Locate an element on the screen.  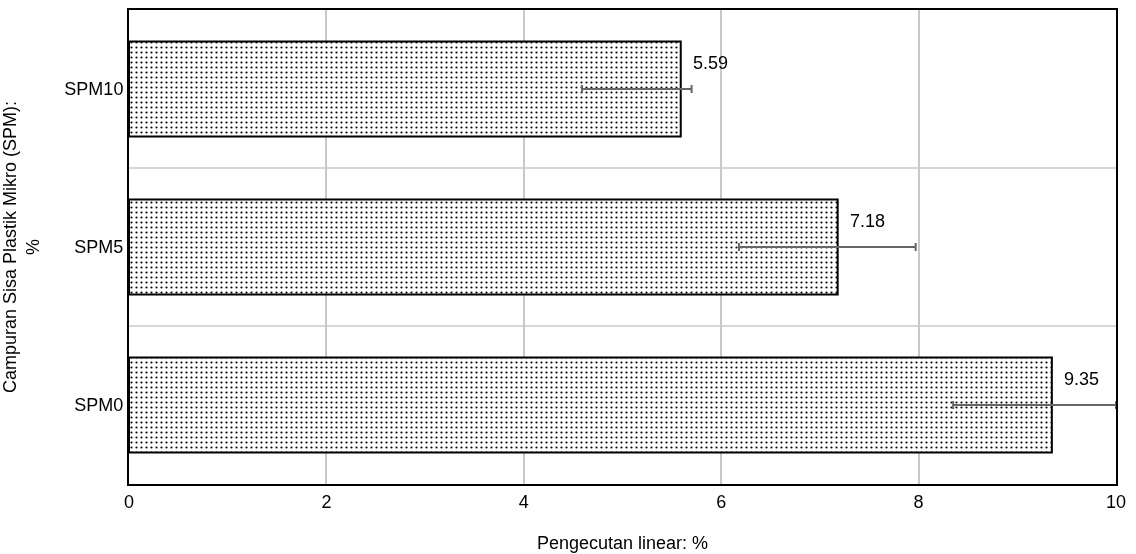
x-axis-title: Pengecutan linear: % is located at coordinates (622, 543).